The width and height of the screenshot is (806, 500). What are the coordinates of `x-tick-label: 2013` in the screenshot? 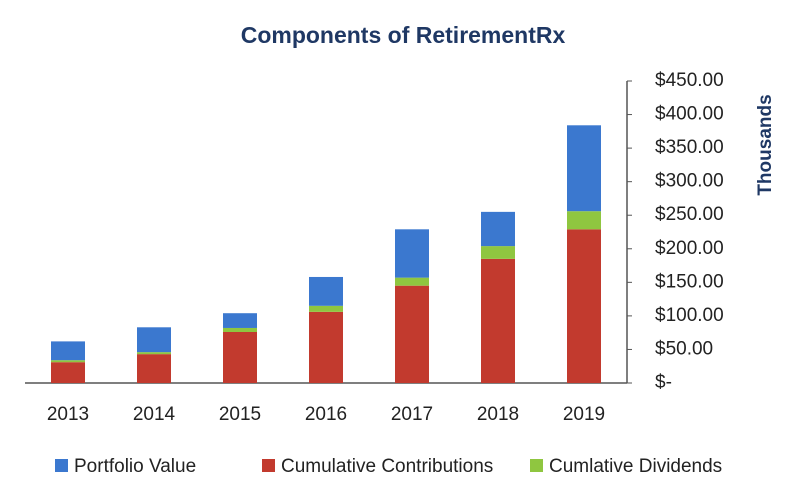 It's located at (68, 414).